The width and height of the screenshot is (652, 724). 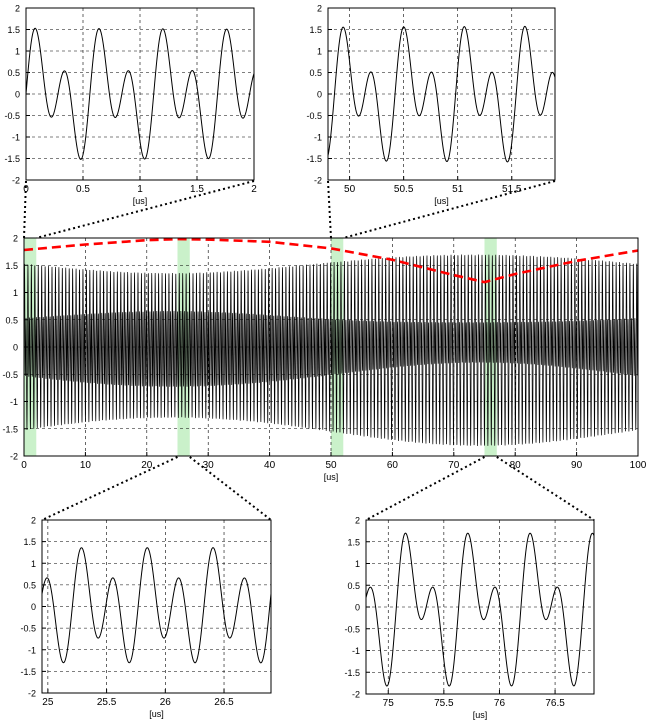 What do you see at coordinates (516, 465) in the screenshot?
I see `x-tick-label: 80` at bounding box center [516, 465].